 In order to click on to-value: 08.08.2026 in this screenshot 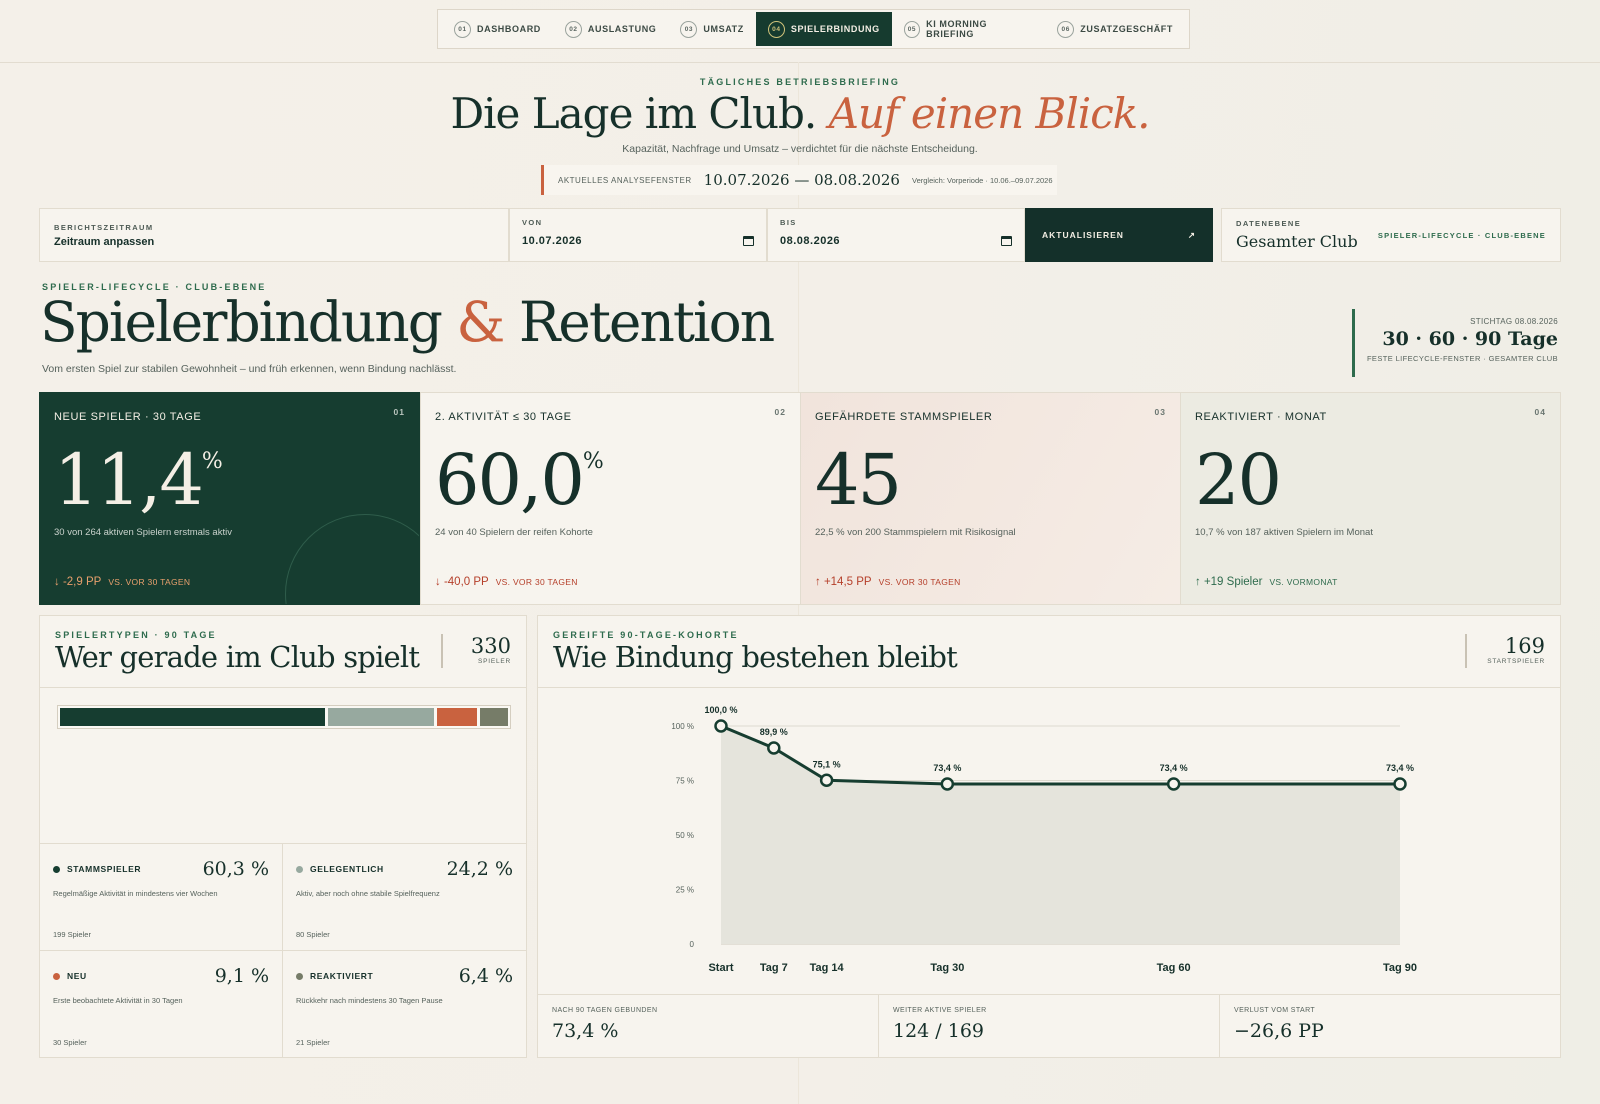, I will do `click(810, 241)`.